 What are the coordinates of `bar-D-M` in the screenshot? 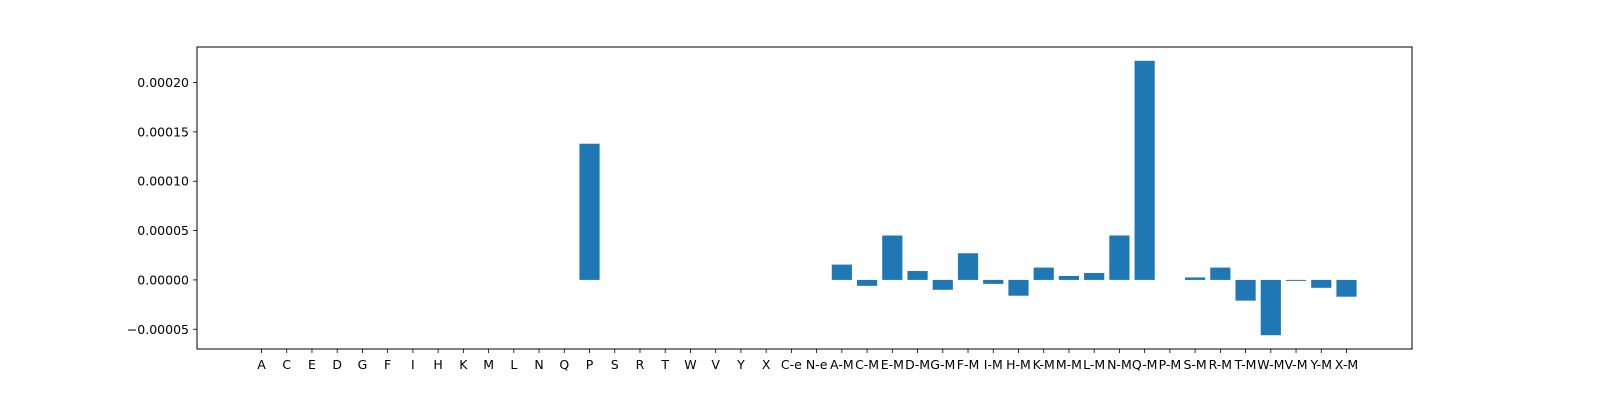 It's located at (917, 275).